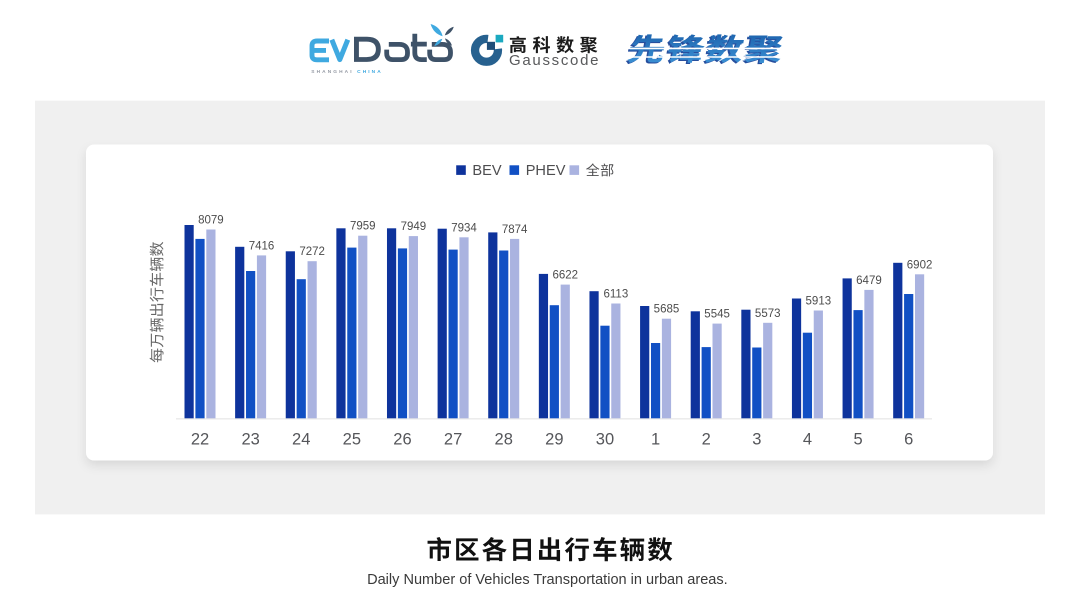 The image size is (1080, 613). I want to click on svg-text: 24, so click(301, 440).